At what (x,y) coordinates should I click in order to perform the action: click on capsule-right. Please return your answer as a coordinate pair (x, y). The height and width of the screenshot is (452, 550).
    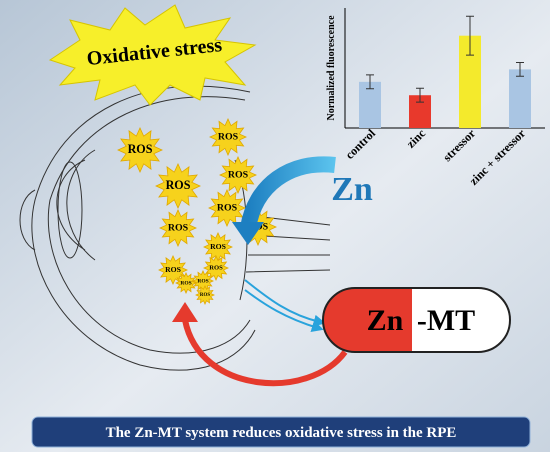
    Looking at the image, I should click on (461, 320).